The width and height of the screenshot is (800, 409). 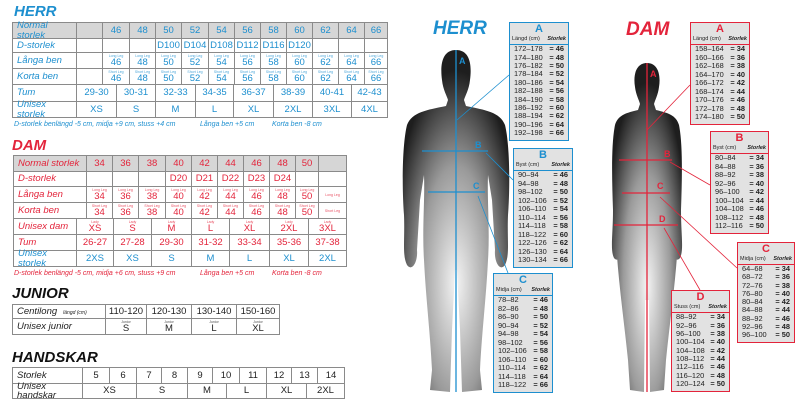 I want to click on measure-row: 88–92 = 46, so click(x=766, y=318).